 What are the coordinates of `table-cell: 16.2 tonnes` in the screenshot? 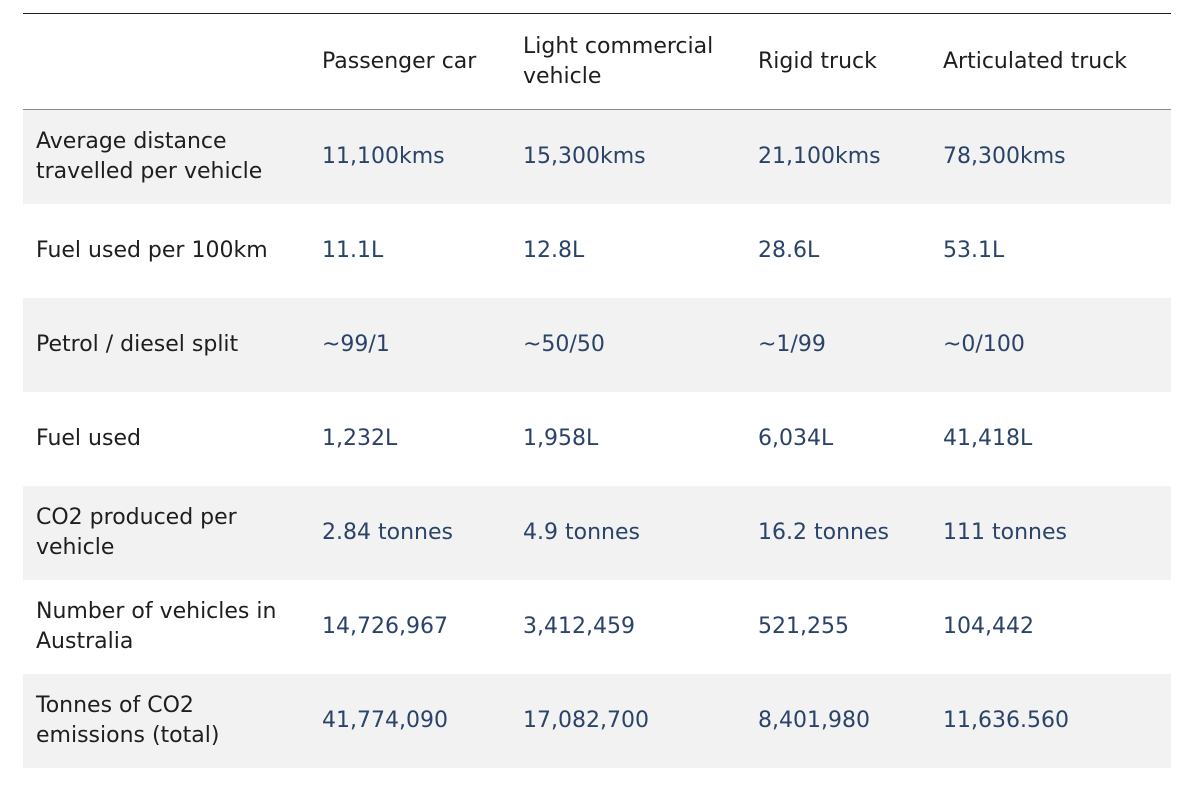 It's located at (823, 532).